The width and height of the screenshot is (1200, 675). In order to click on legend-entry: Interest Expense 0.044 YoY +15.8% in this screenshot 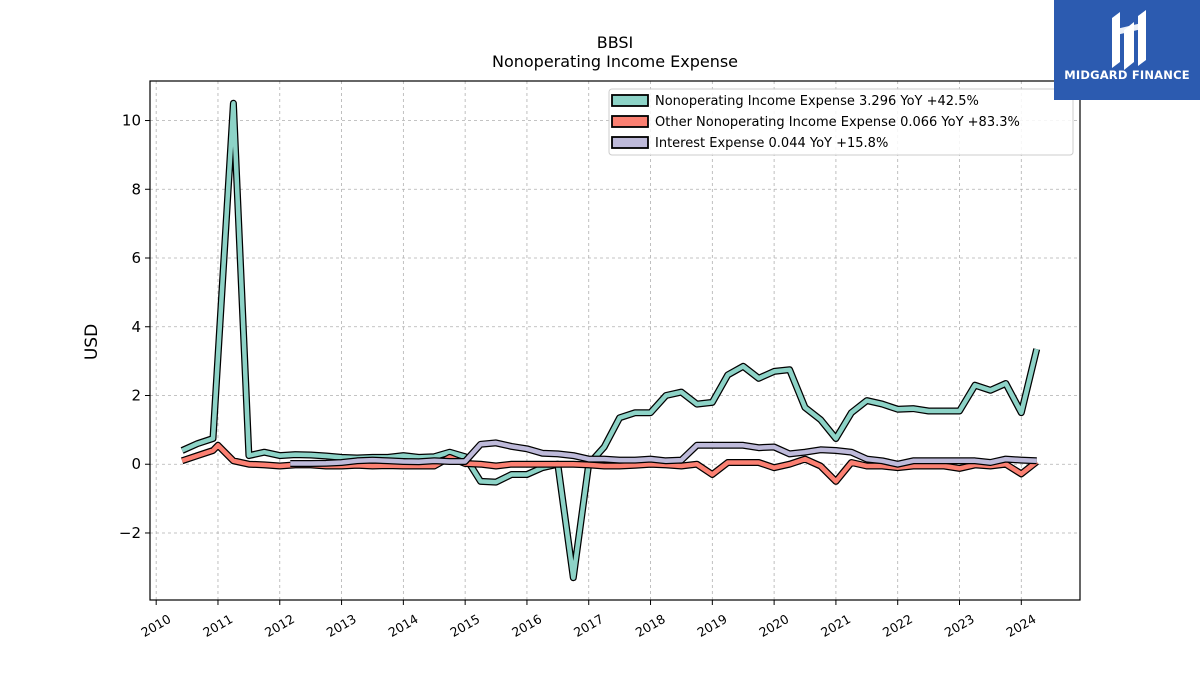, I will do `click(771, 143)`.